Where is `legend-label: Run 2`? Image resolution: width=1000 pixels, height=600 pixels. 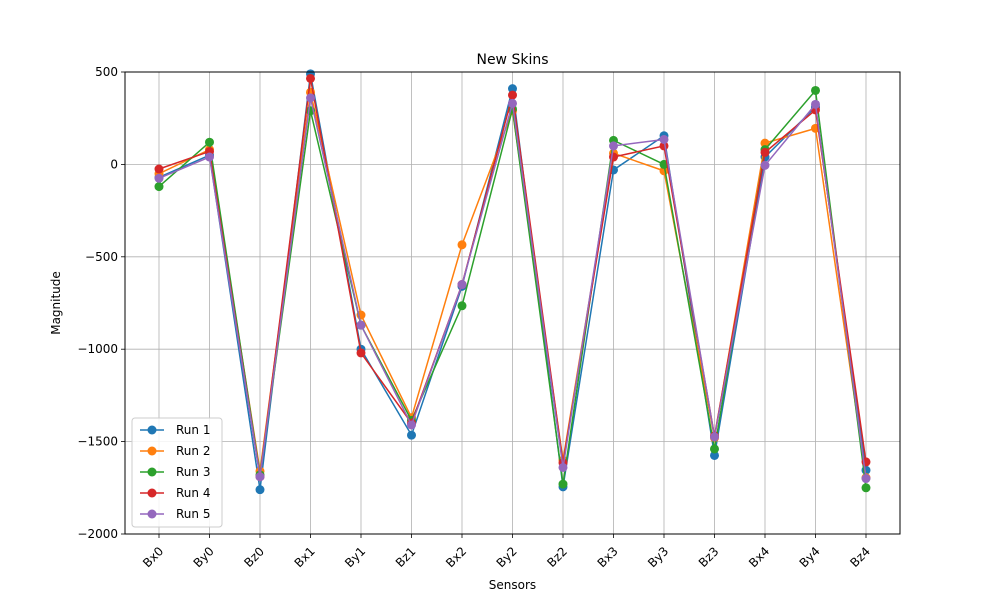
legend-label: Run 2 is located at coordinates (193, 451).